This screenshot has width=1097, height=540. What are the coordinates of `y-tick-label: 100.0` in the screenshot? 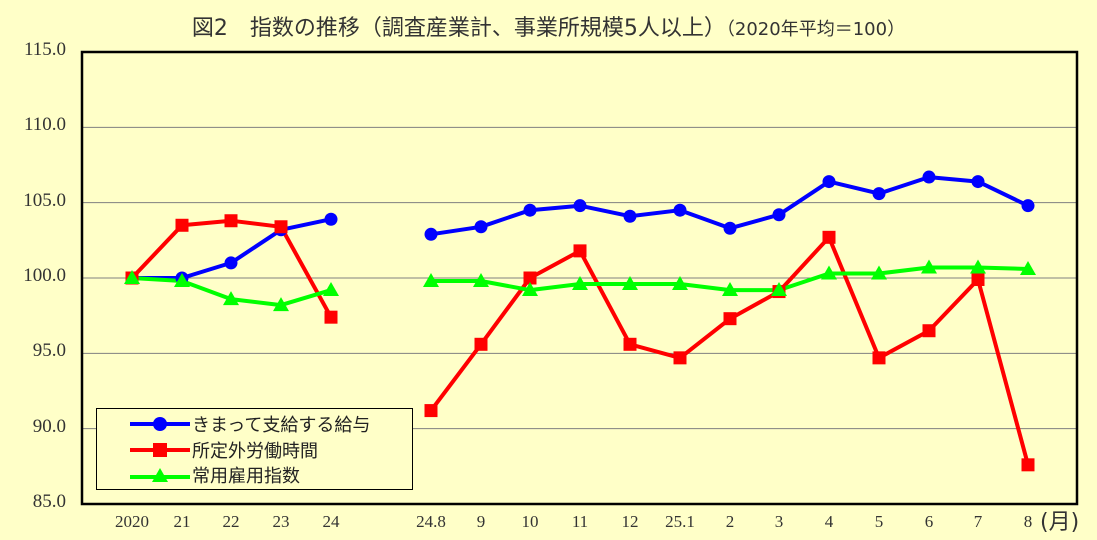 It's located at (44, 275).